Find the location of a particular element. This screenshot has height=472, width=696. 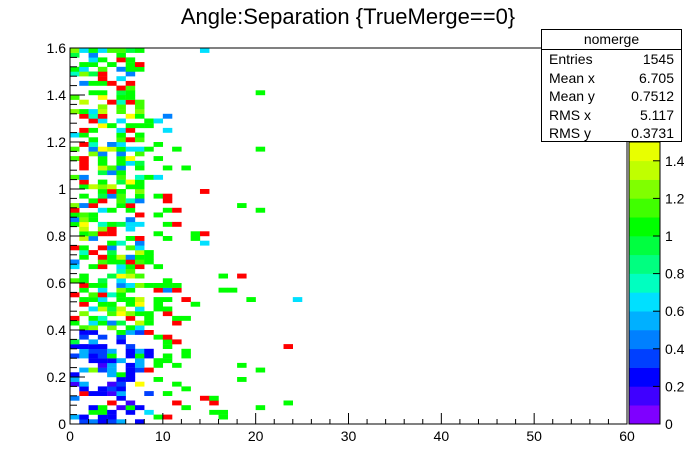

stats-label: Mean y is located at coordinates (572, 96).